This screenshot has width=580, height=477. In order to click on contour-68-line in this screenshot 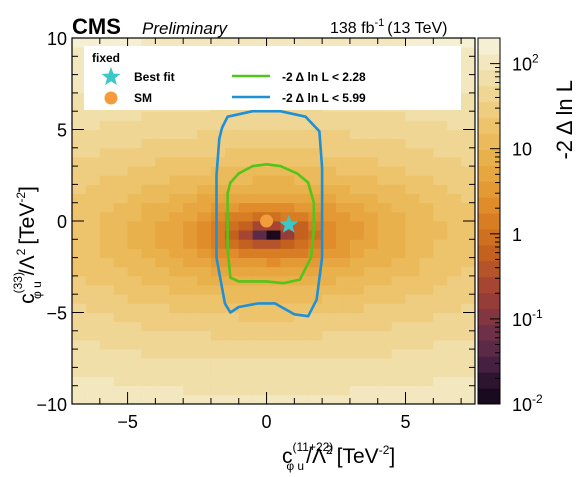, I will do `click(271, 224)`.